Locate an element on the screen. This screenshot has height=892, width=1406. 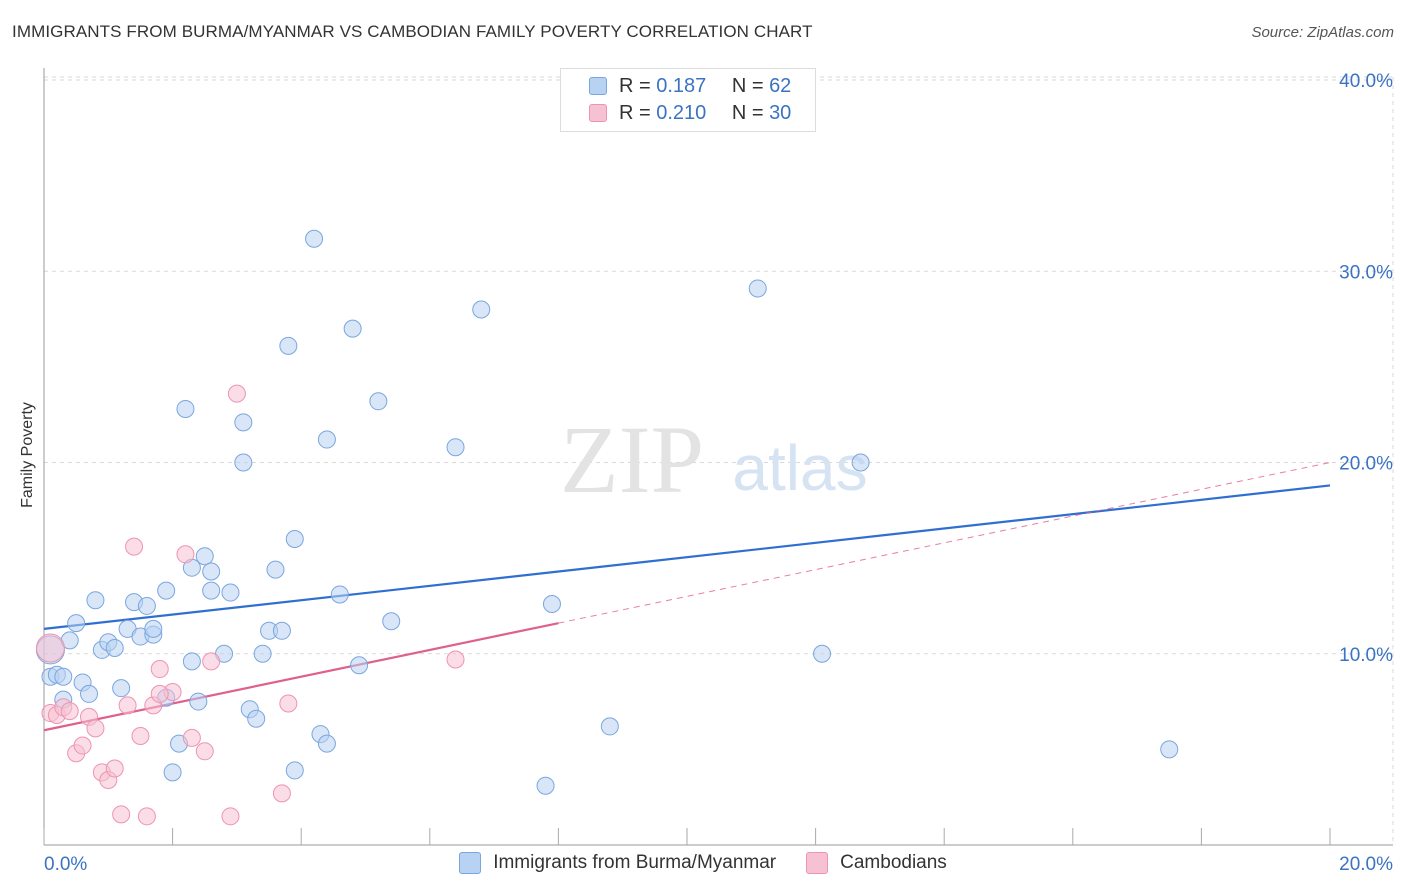
x-tick-label: 0.0% is located at coordinates (65, 864).